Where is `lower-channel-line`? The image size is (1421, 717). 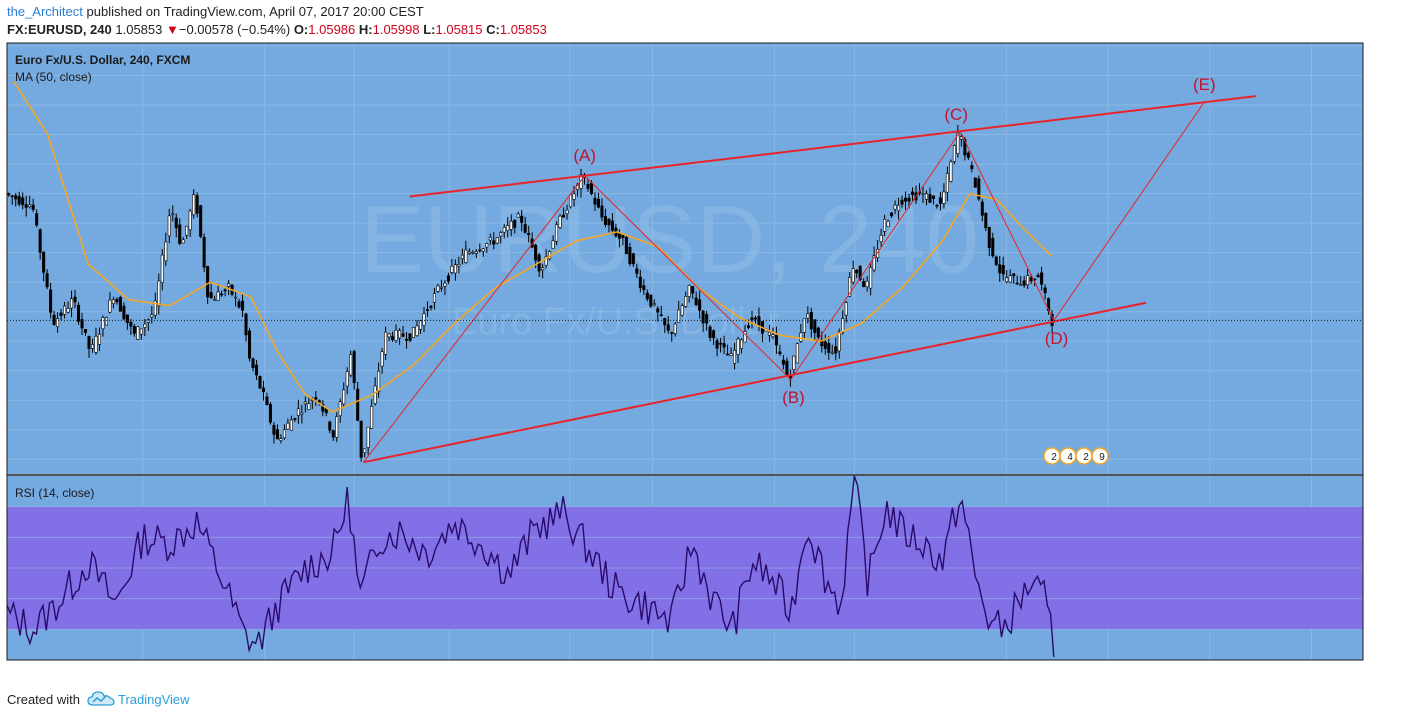 lower-channel-line is located at coordinates (755, 382).